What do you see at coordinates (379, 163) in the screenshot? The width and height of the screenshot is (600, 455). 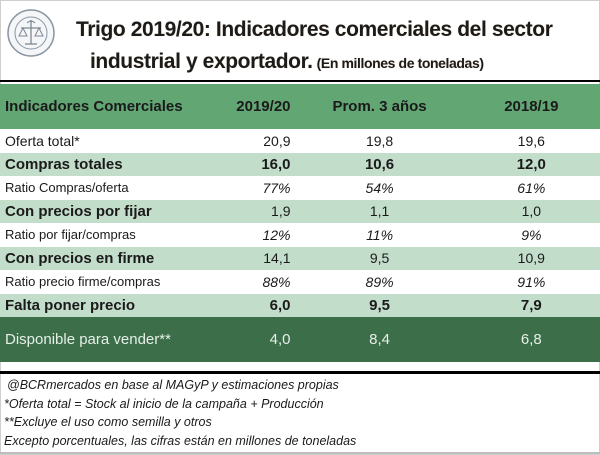 I see `cell-value: 10,6` at bounding box center [379, 163].